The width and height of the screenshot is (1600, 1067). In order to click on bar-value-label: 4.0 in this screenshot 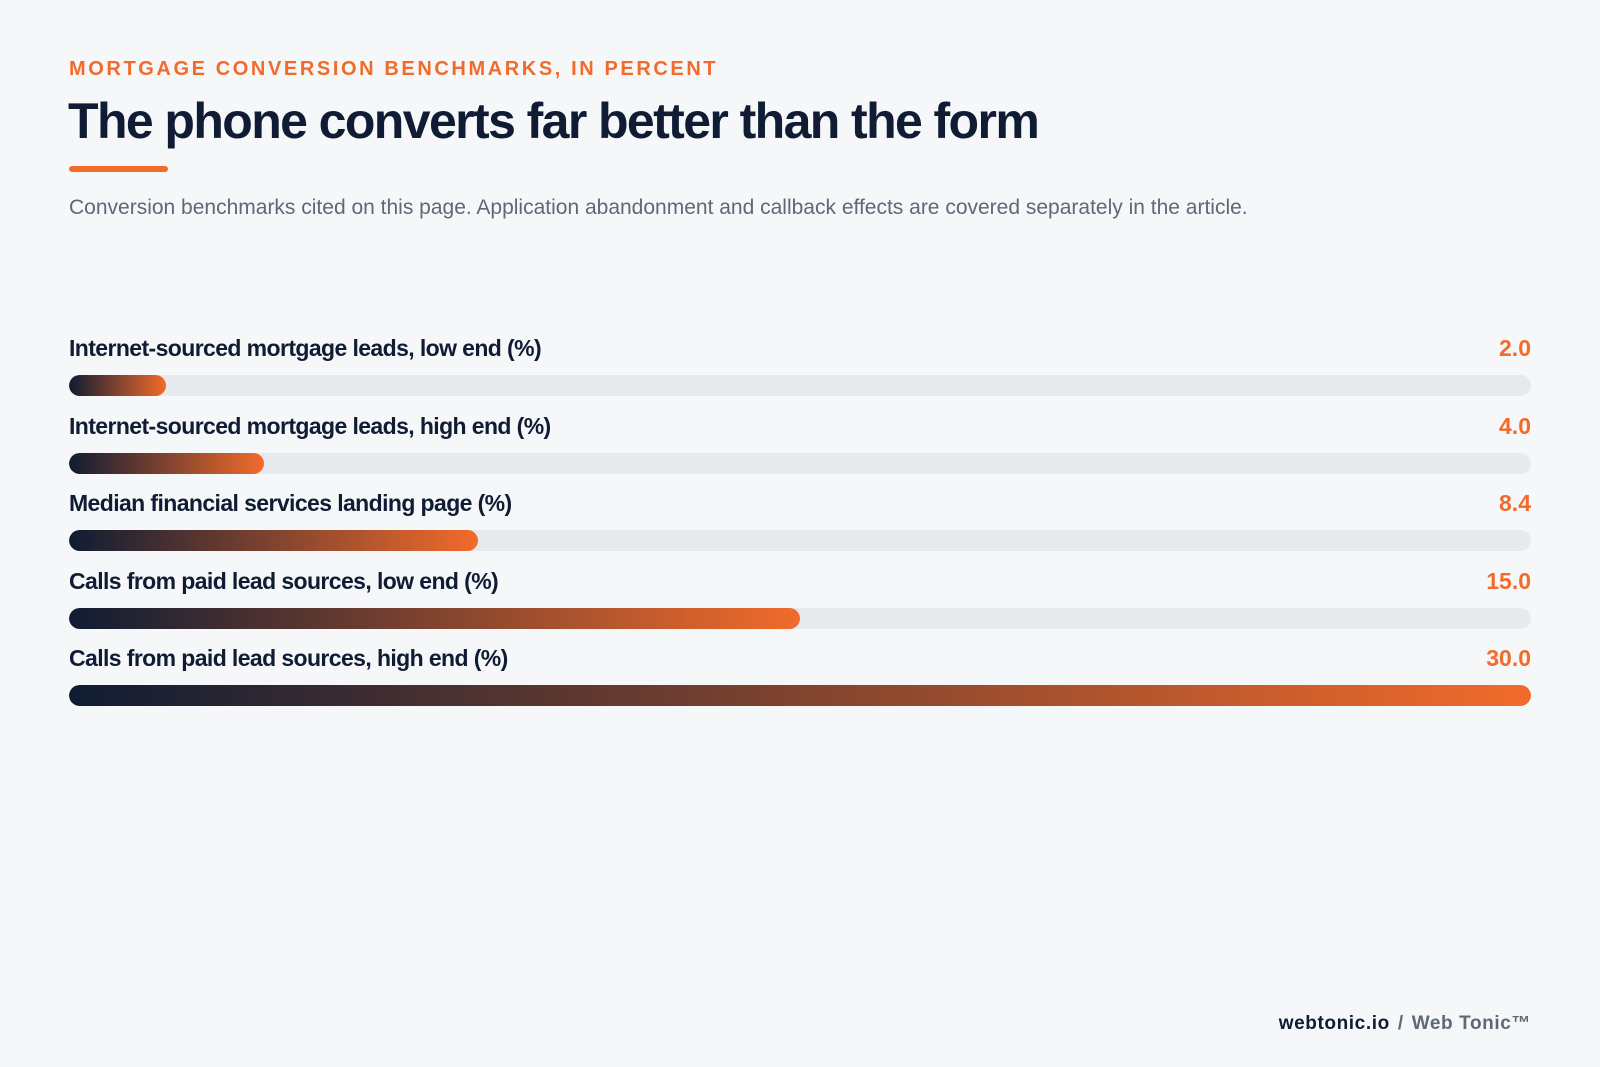, I will do `click(1515, 425)`.